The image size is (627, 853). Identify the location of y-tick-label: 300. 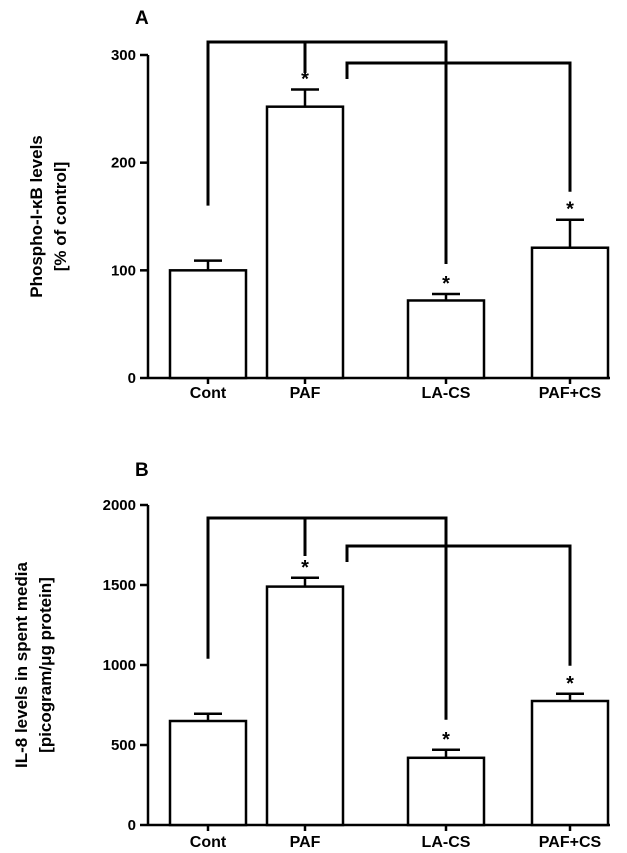
(123, 55).